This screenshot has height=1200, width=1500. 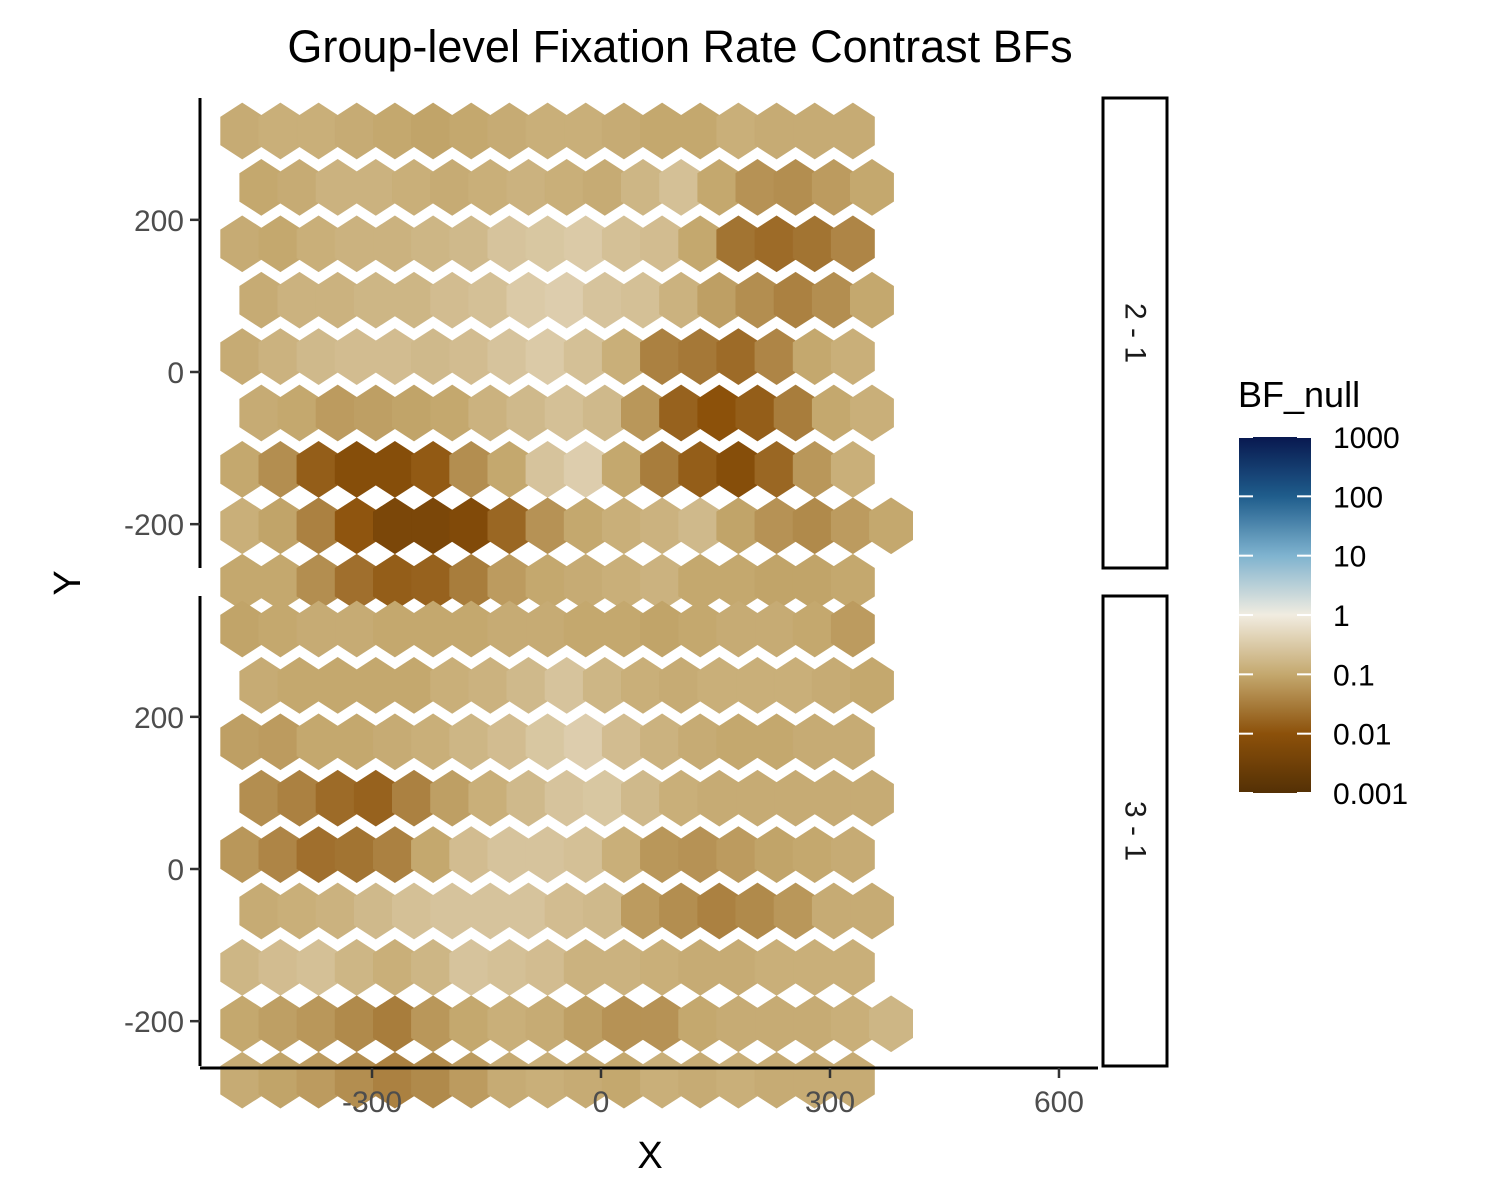 I want to click on facet-strip, so click(x=1135, y=333).